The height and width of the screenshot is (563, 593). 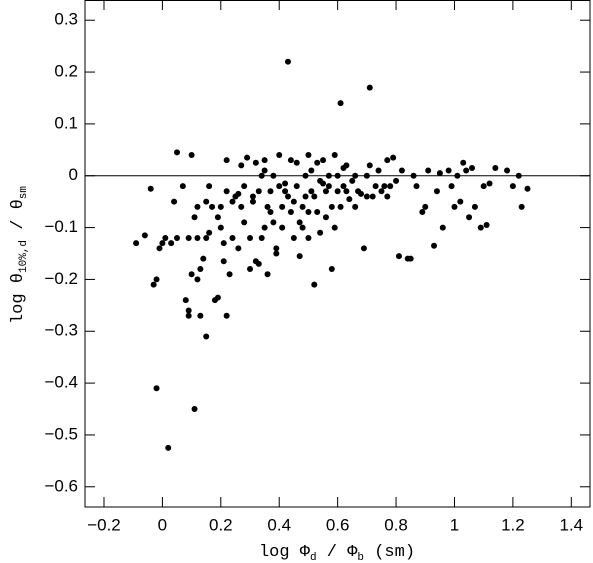 I want to click on x-tick-label: 0.6, so click(x=338, y=524).